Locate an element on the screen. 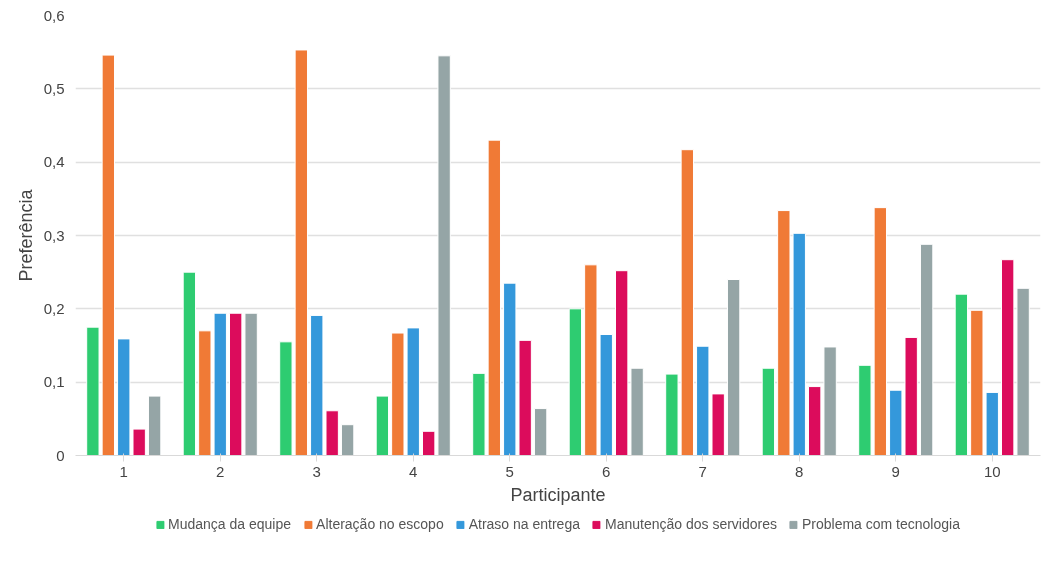 The height and width of the screenshot is (570, 1050). x-tick-label: 6 is located at coordinates (606, 471).